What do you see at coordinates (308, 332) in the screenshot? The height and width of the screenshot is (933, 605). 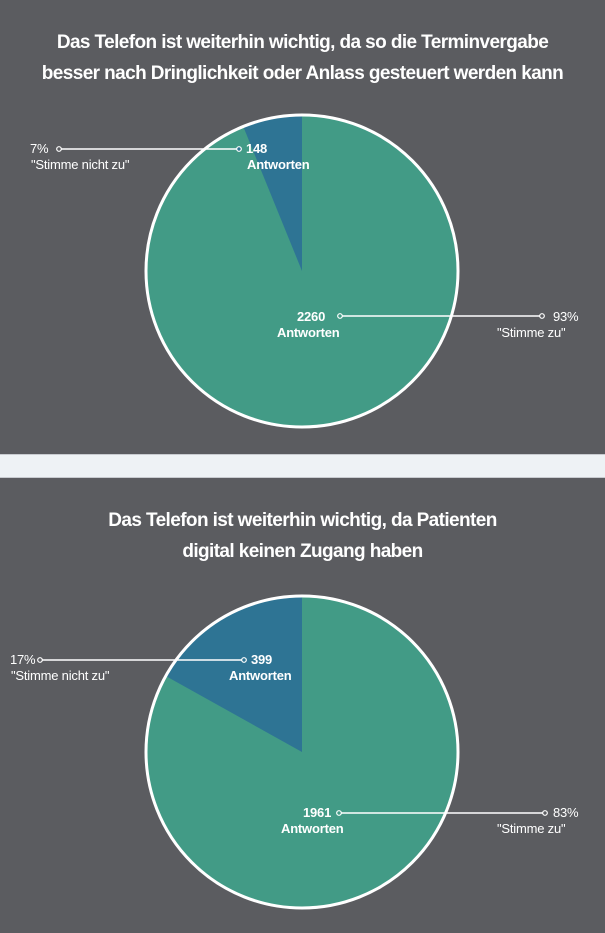 I see `unit-agree-1: Antworten` at bounding box center [308, 332].